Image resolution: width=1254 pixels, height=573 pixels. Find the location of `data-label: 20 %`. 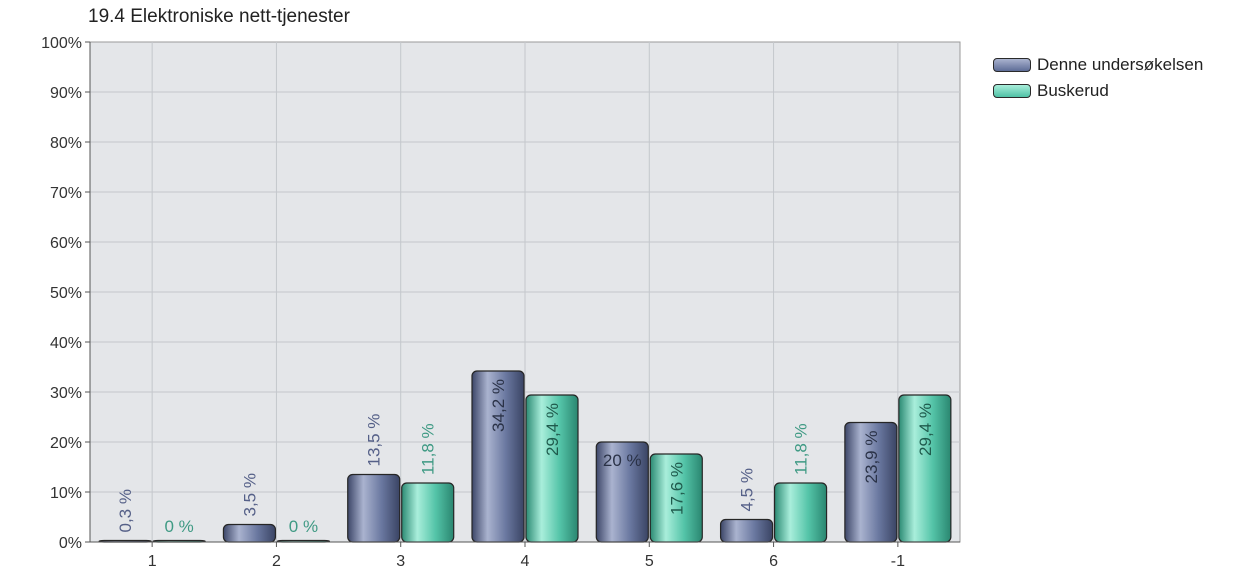

data-label: 20 % is located at coordinates (622, 460).